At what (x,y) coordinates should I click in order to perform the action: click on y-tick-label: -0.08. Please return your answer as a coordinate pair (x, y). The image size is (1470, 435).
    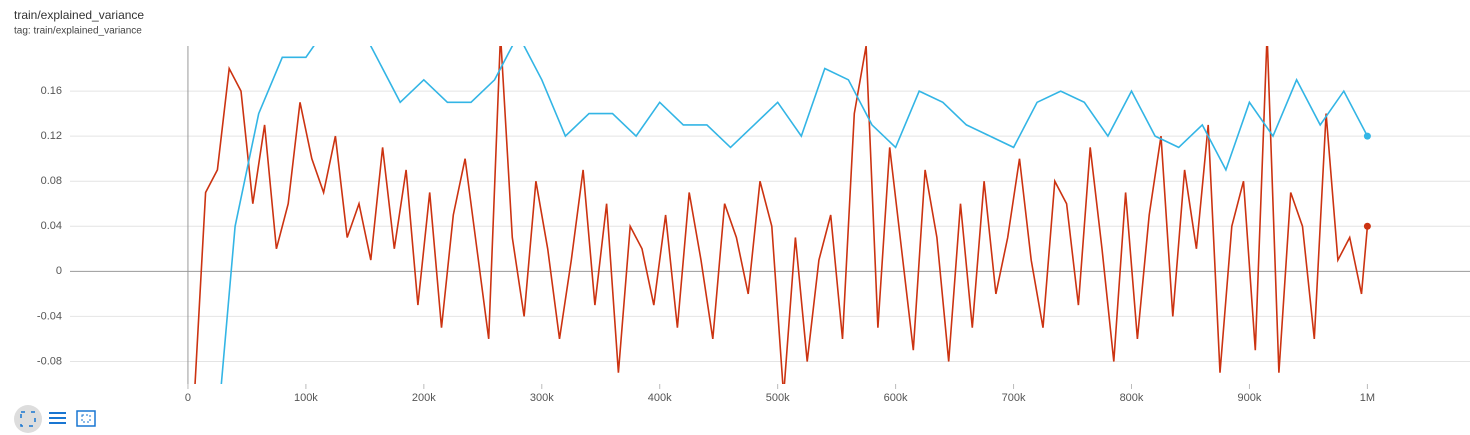
    Looking at the image, I should click on (49, 361).